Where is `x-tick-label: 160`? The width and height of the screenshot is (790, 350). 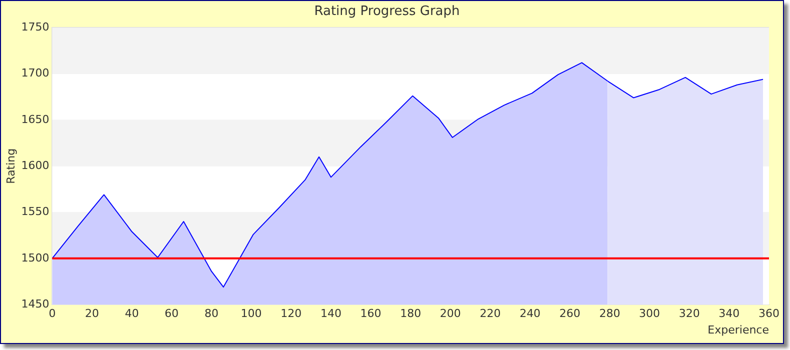
x-tick-label: 160 is located at coordinates (371, 313).